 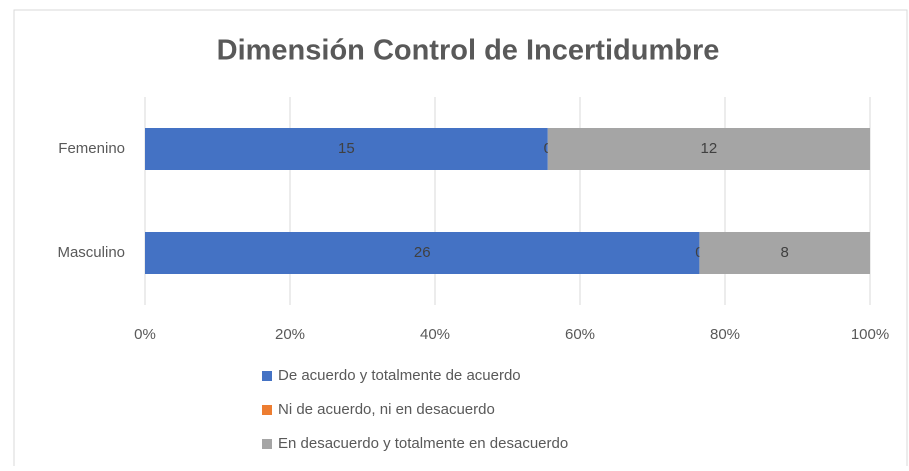 I want to click on x-tick-label: 0%, so click(x=145, y=334).